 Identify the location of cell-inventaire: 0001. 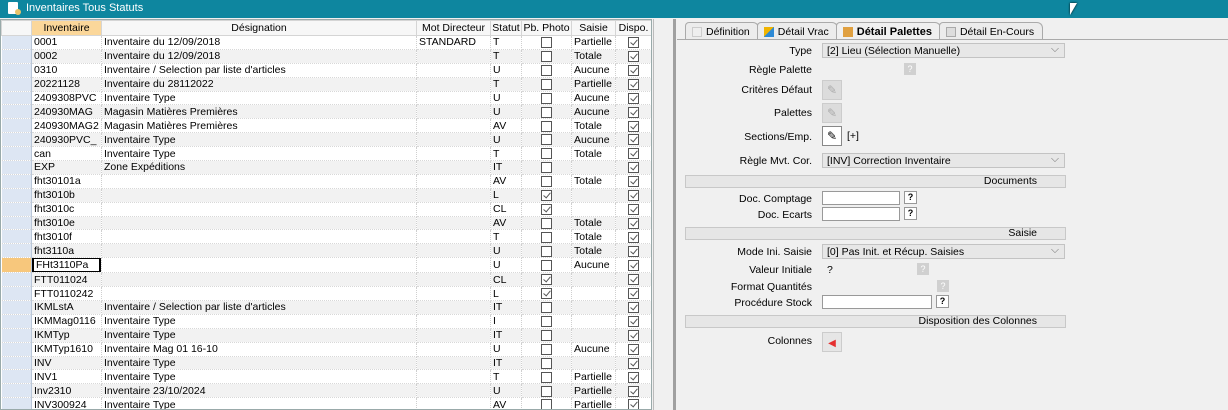
(66, 42).